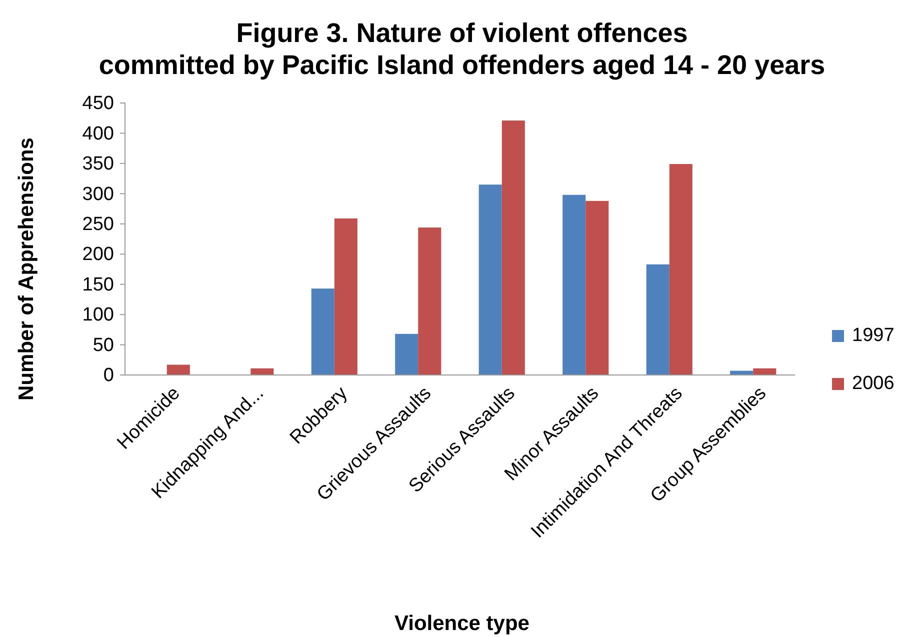  What do you see at coordinates (98, 285) in the screenshot?
I see `y-tick-label: 150` at bounding box center [98, 285].